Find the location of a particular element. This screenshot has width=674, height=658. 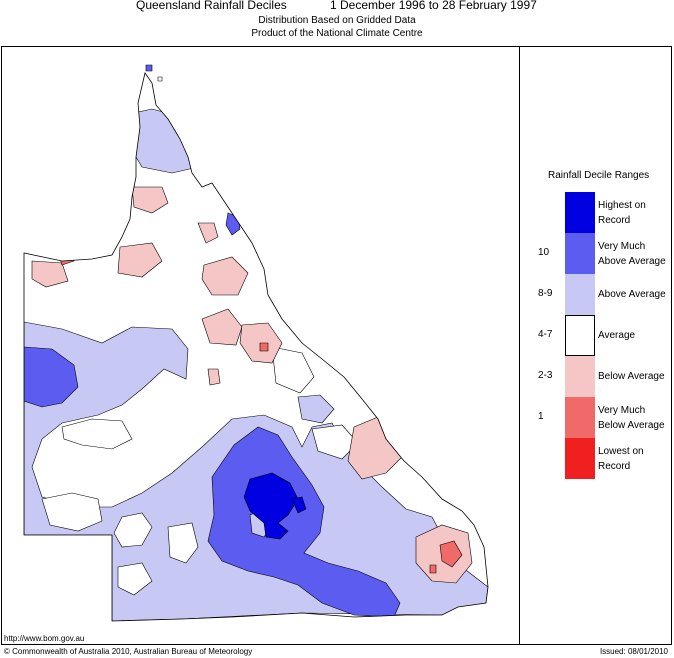

region-very-much-above-west is located at coordinates (51, 377).